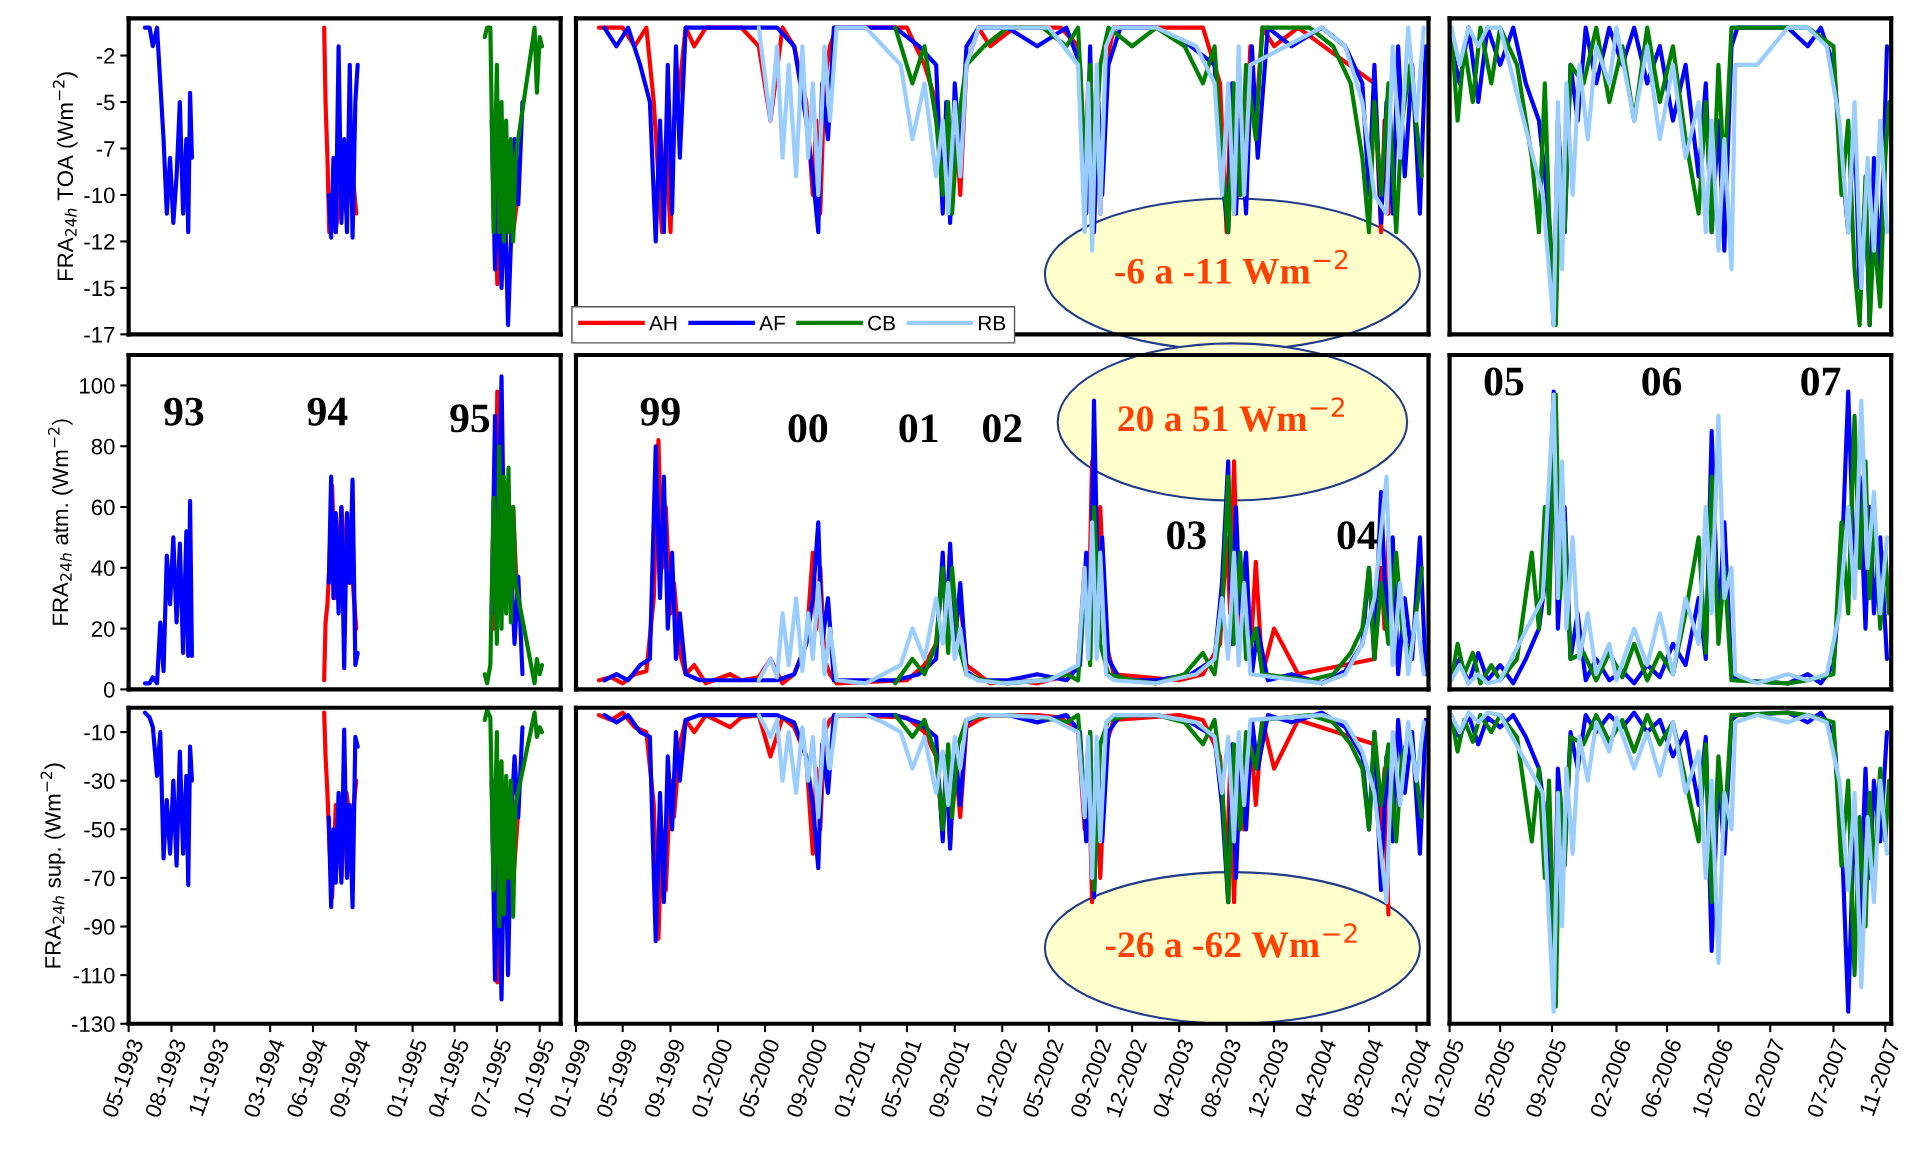 This screenshot has height=1149, width=1920. I want to click on annotation: -26 a -62 Wm$^{−2}$, so click(1231, 940).